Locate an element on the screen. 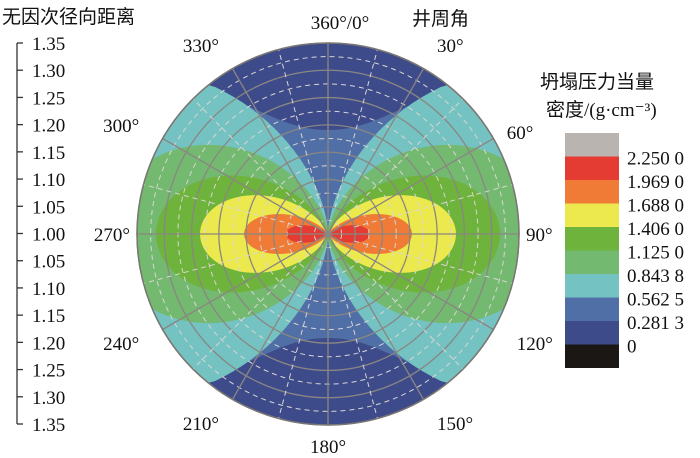  angular-tick-label: 180° is located at coordinates (328, 447).